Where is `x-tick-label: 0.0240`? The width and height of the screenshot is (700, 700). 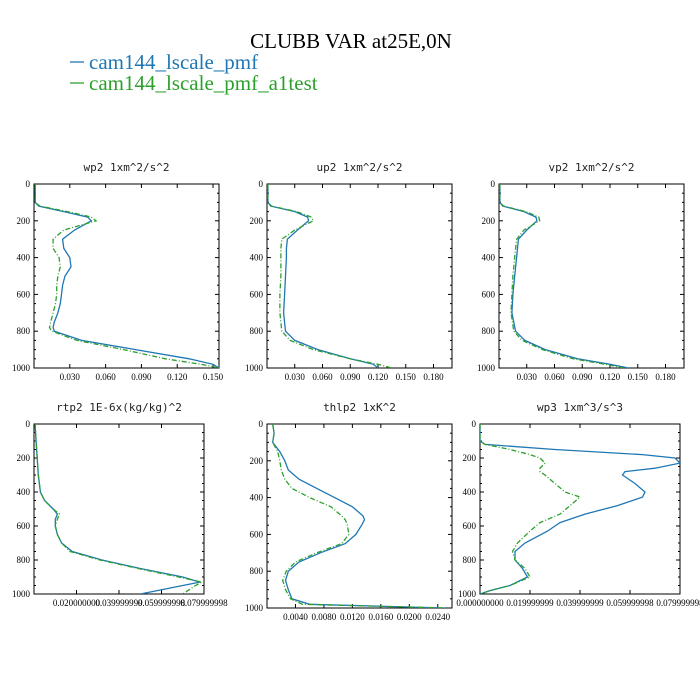 x-tick-label: 0.0240 is located at coordinates (437, 617).